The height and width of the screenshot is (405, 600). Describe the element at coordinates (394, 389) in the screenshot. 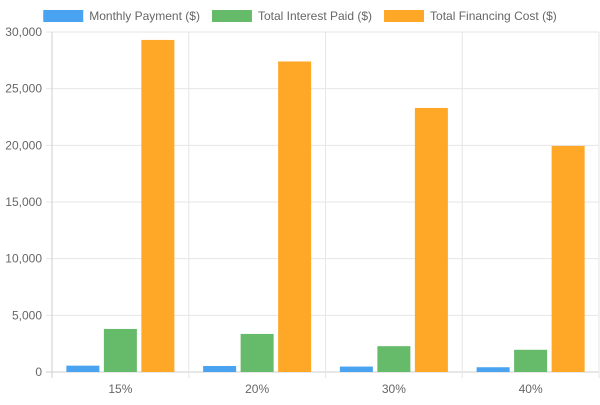

I see `x-tick-label: 30%` at that location.